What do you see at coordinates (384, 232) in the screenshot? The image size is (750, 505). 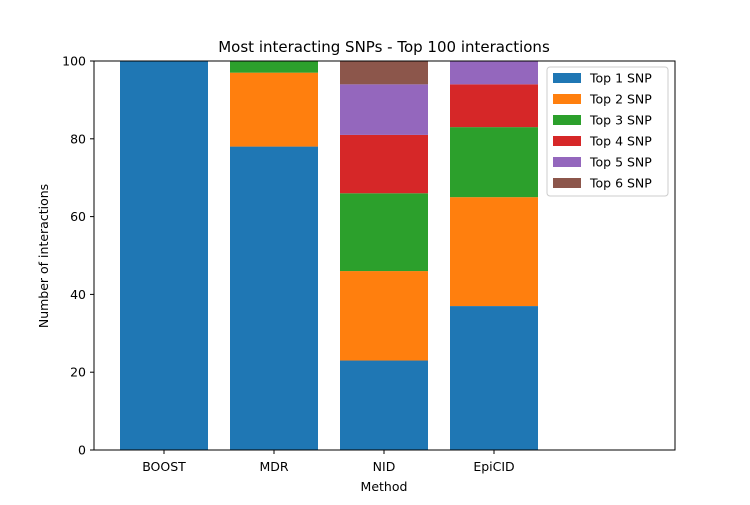 I see `bar-nid-top-3-snp` at bounding box center [384, 232].